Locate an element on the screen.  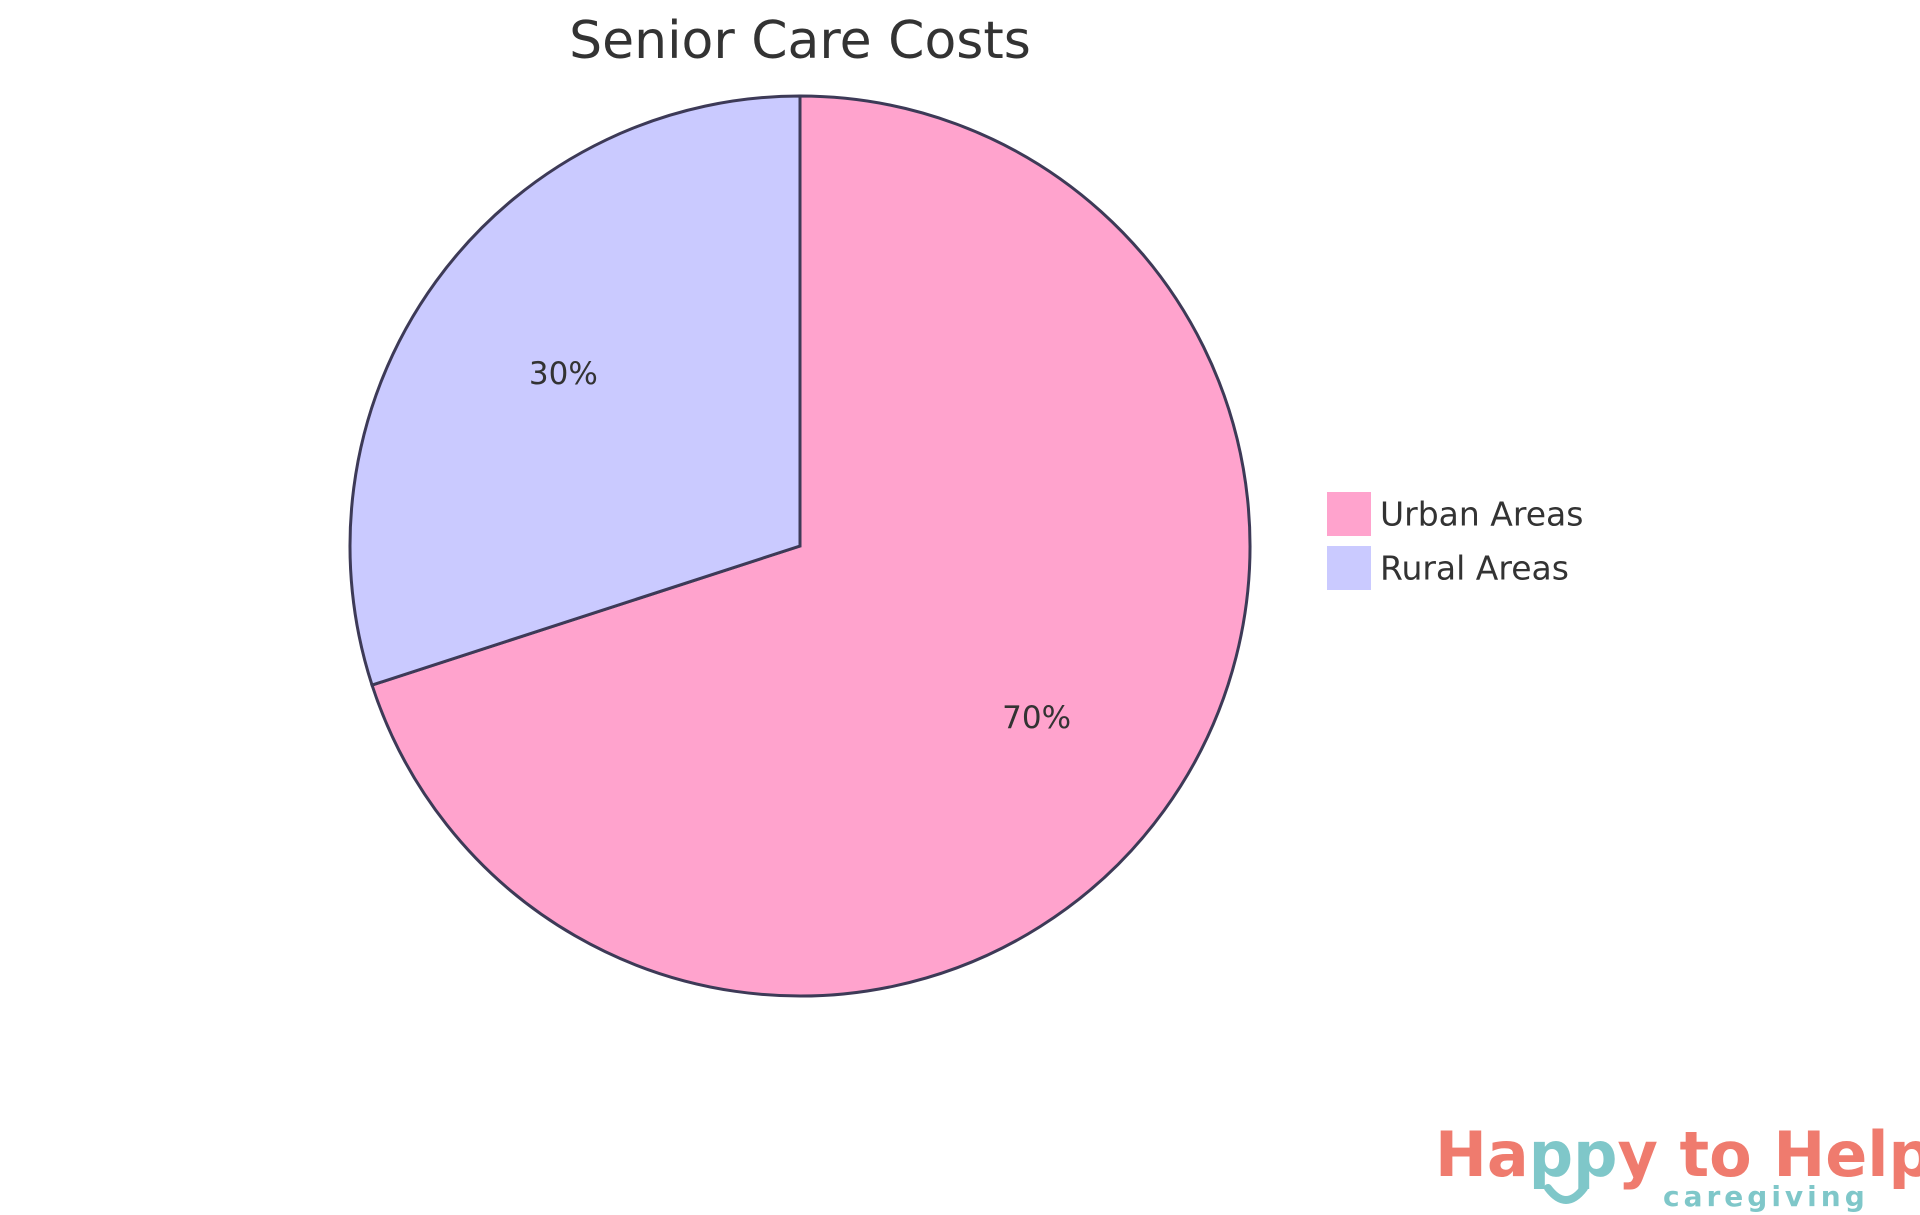
logo-subtitle: caregiving is located at coordinates (1766, 1196).